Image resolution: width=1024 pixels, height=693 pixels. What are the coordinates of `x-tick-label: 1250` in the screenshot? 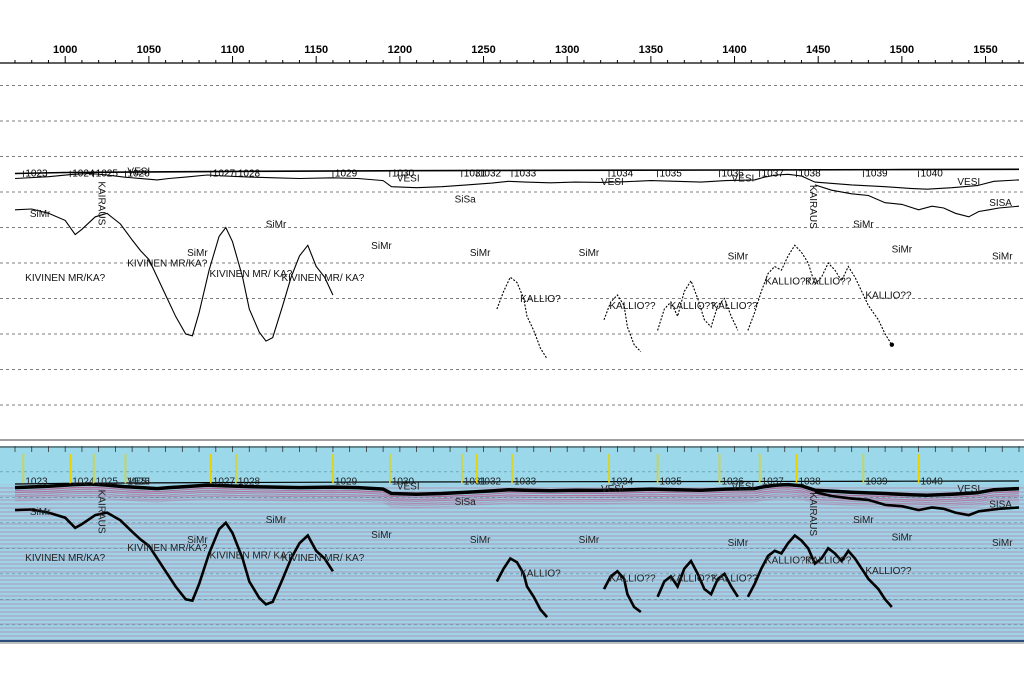 It's located at (483, 50).